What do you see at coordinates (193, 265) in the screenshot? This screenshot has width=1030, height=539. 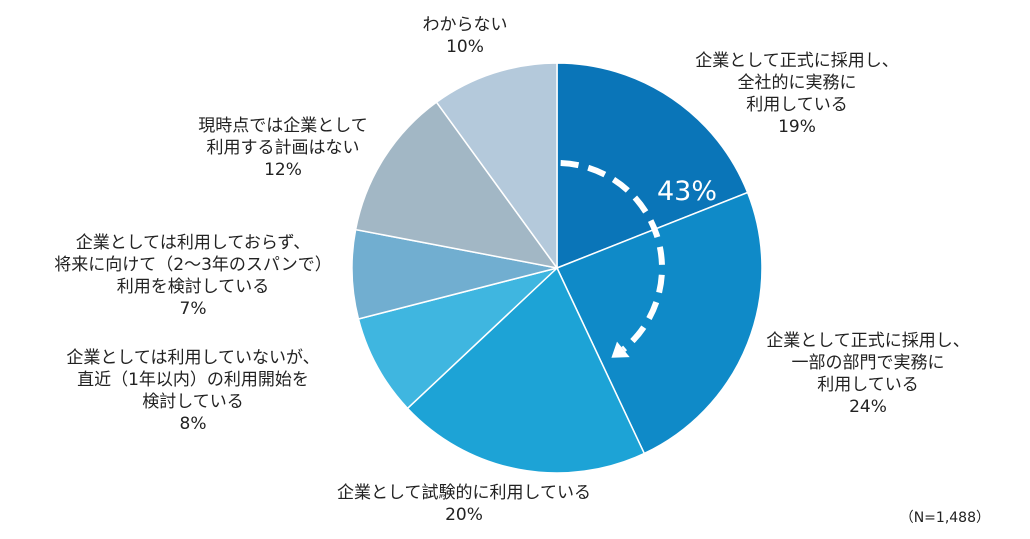 I see `slice-label-line: 将来に向けて（2～3年のスパンで）` at bounding box center [193, 265].